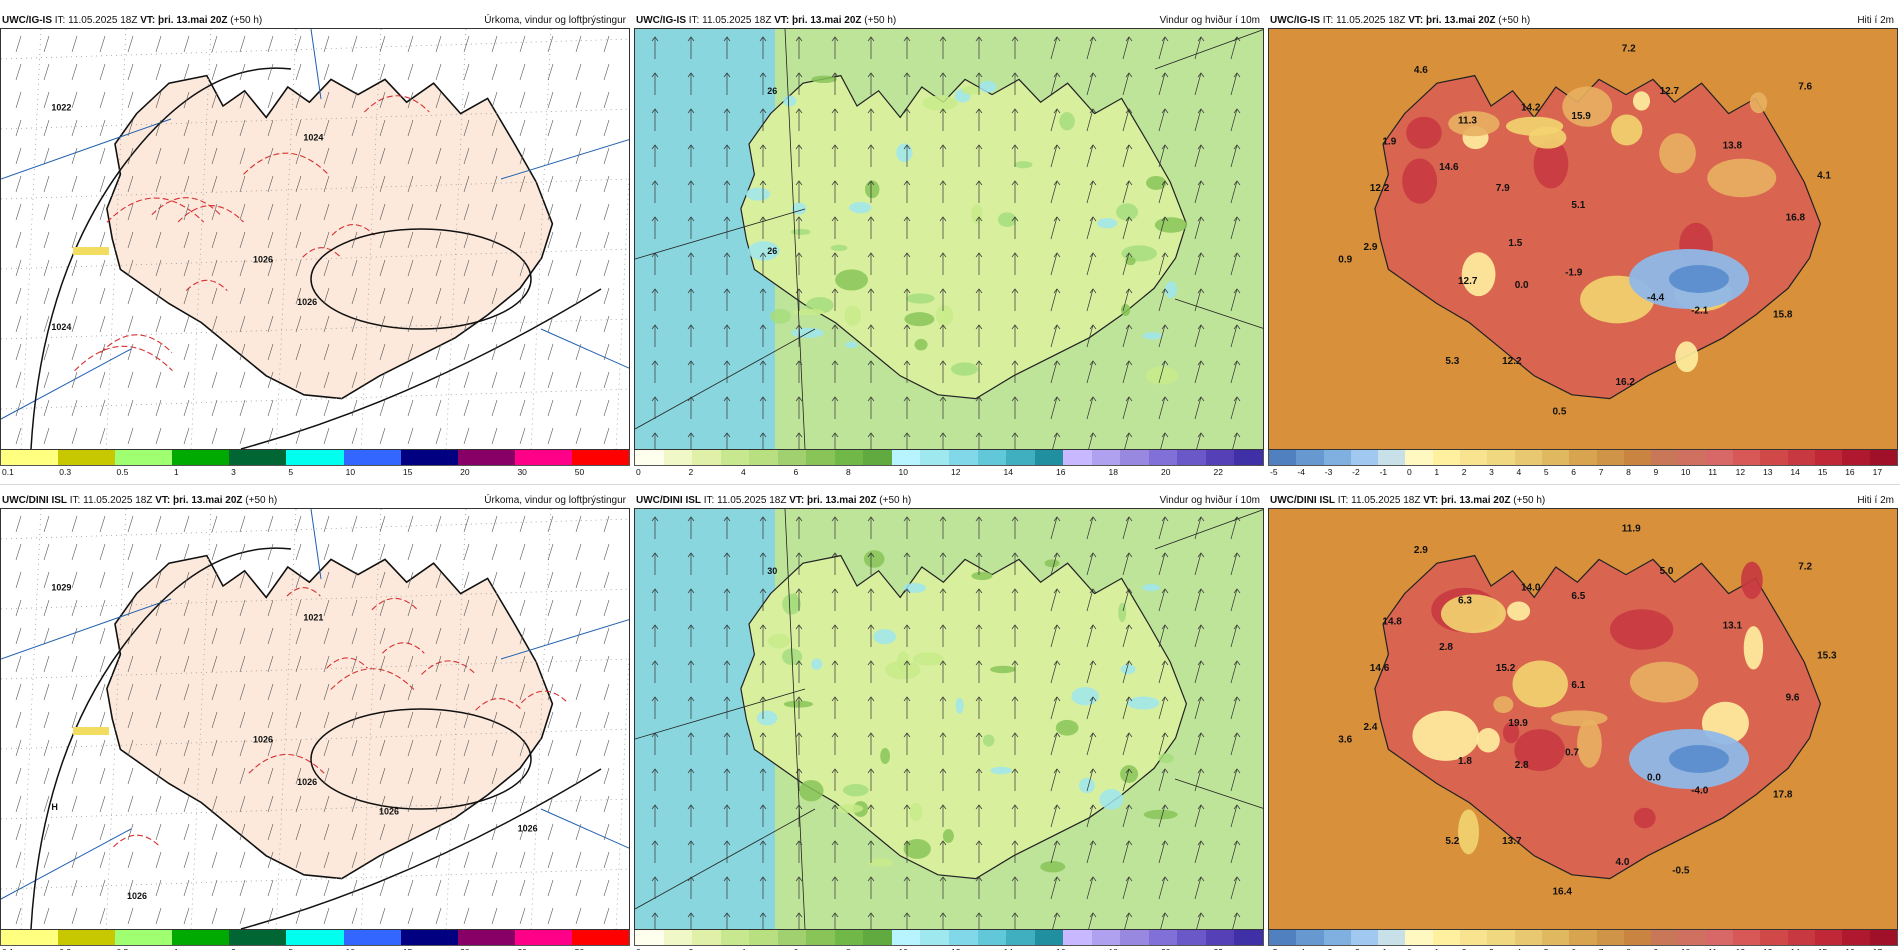 The image size is (1900, 950). I want to click on map-label: H, so click(54, 807).